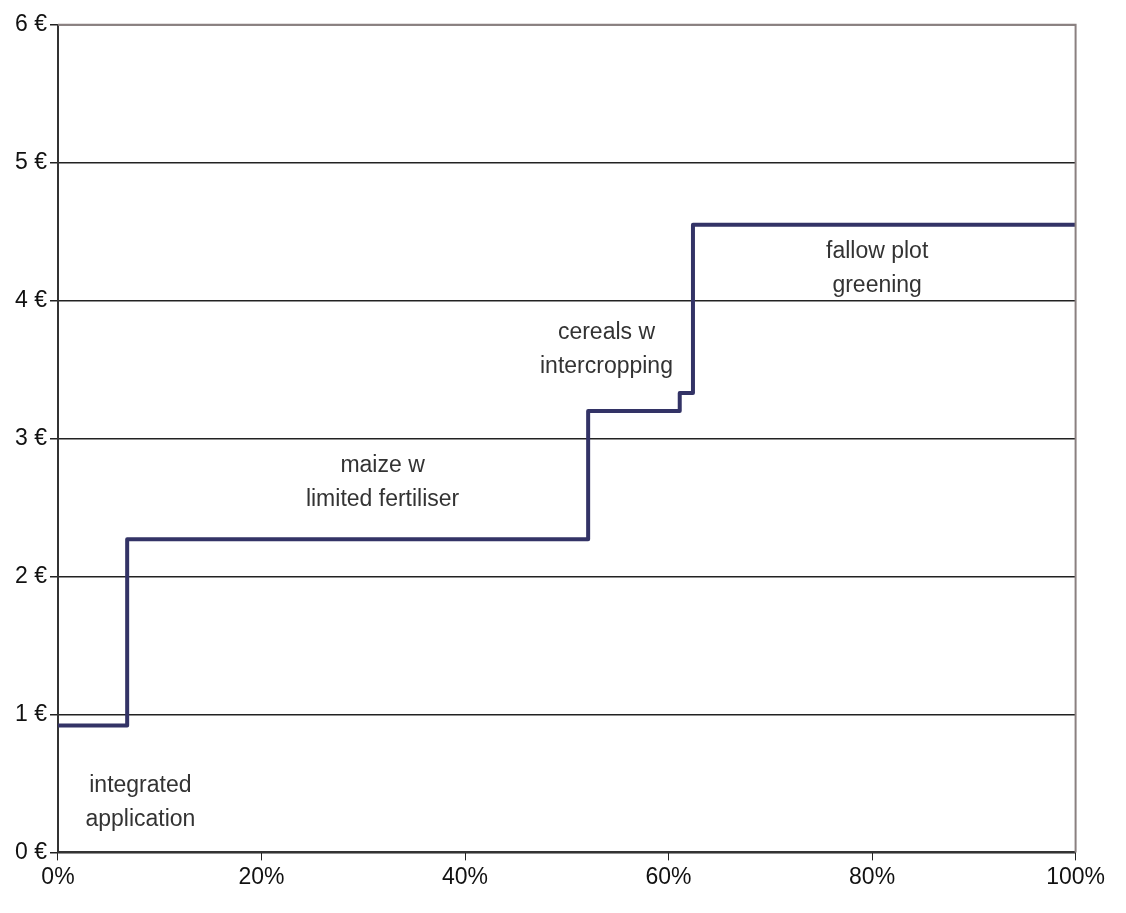  I want to click on y-tick-label: 6 €, so click(31, 23).